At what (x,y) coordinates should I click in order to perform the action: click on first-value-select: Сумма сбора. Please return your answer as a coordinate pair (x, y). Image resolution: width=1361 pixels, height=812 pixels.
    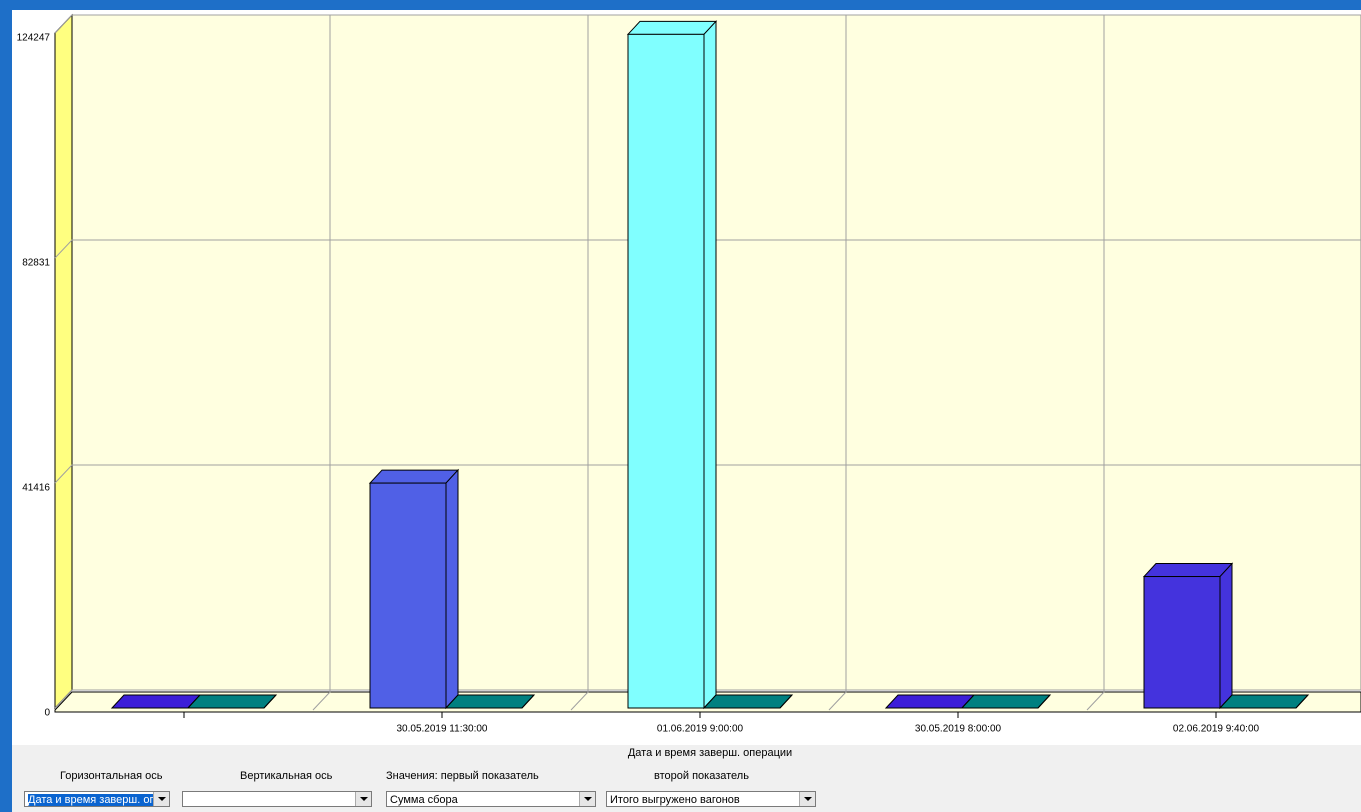
    Looking at the image, I should click on (491, 799).